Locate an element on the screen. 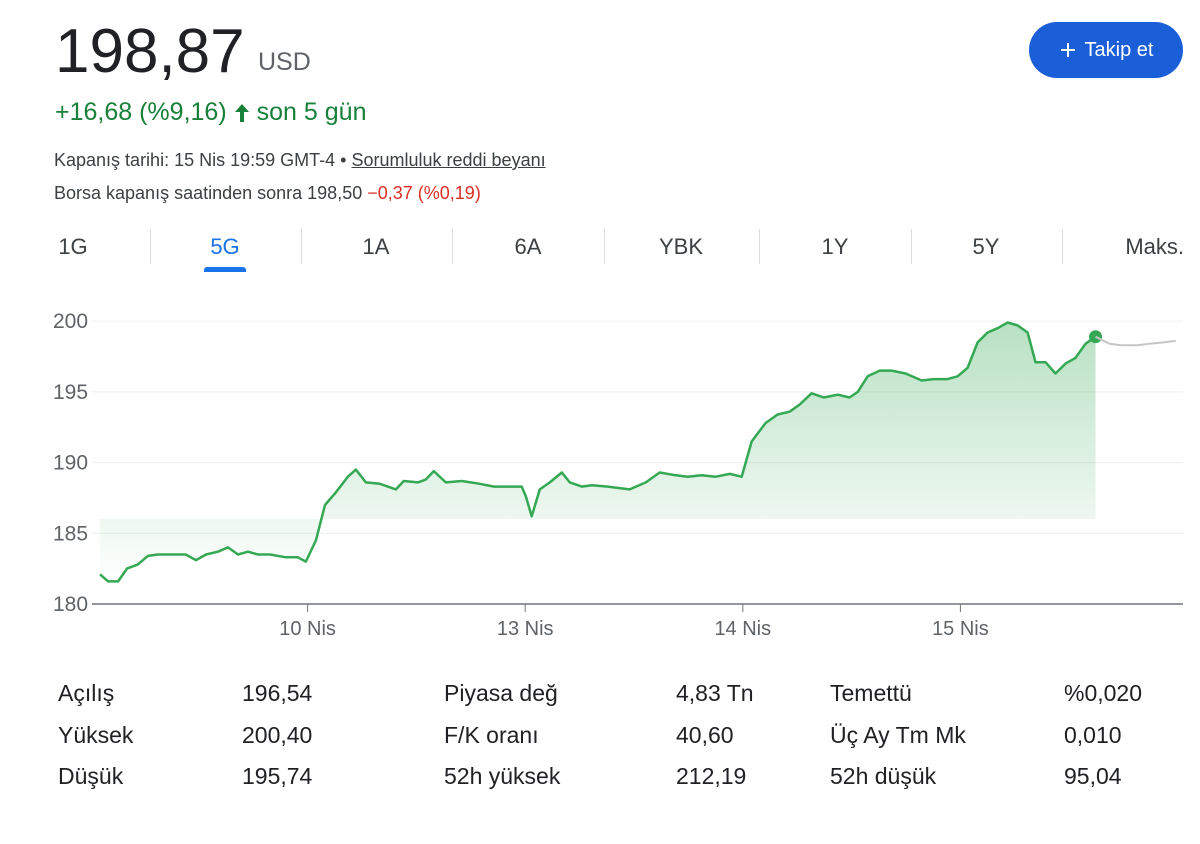  price: 198,87 is located at coordinates (150, 51).